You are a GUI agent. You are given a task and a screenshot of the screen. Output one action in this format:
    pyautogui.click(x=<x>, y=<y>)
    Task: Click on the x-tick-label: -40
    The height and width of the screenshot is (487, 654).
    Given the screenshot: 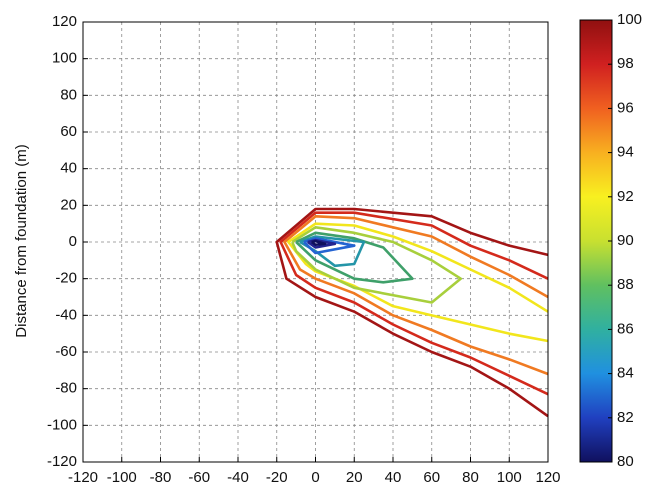 What is the action you would take?
    pyautogui.click(x=238, y=477)
    